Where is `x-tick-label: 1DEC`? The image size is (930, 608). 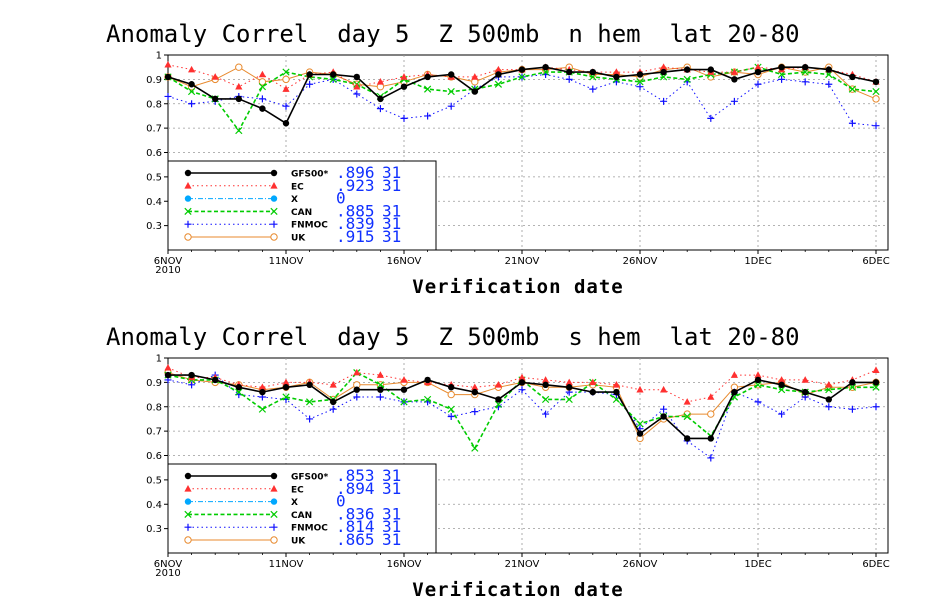 x-tick-label: 1DEC is located at coordinates (757, 564).